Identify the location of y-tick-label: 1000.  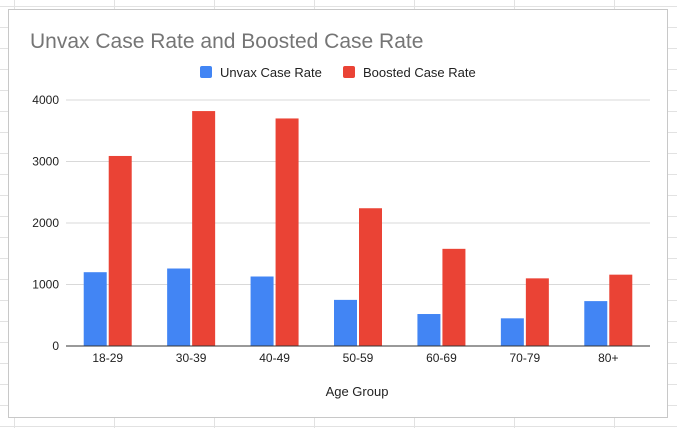
(45, 285).